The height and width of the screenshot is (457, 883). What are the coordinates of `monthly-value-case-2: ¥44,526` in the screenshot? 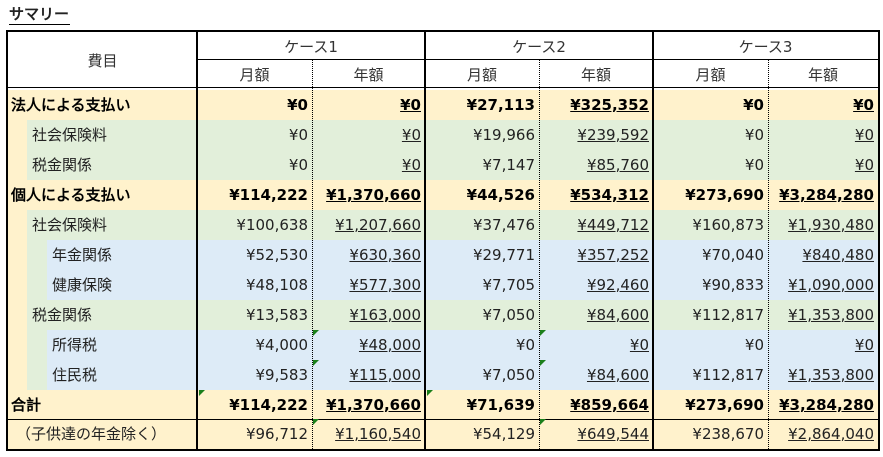 It's located at (482, 195).